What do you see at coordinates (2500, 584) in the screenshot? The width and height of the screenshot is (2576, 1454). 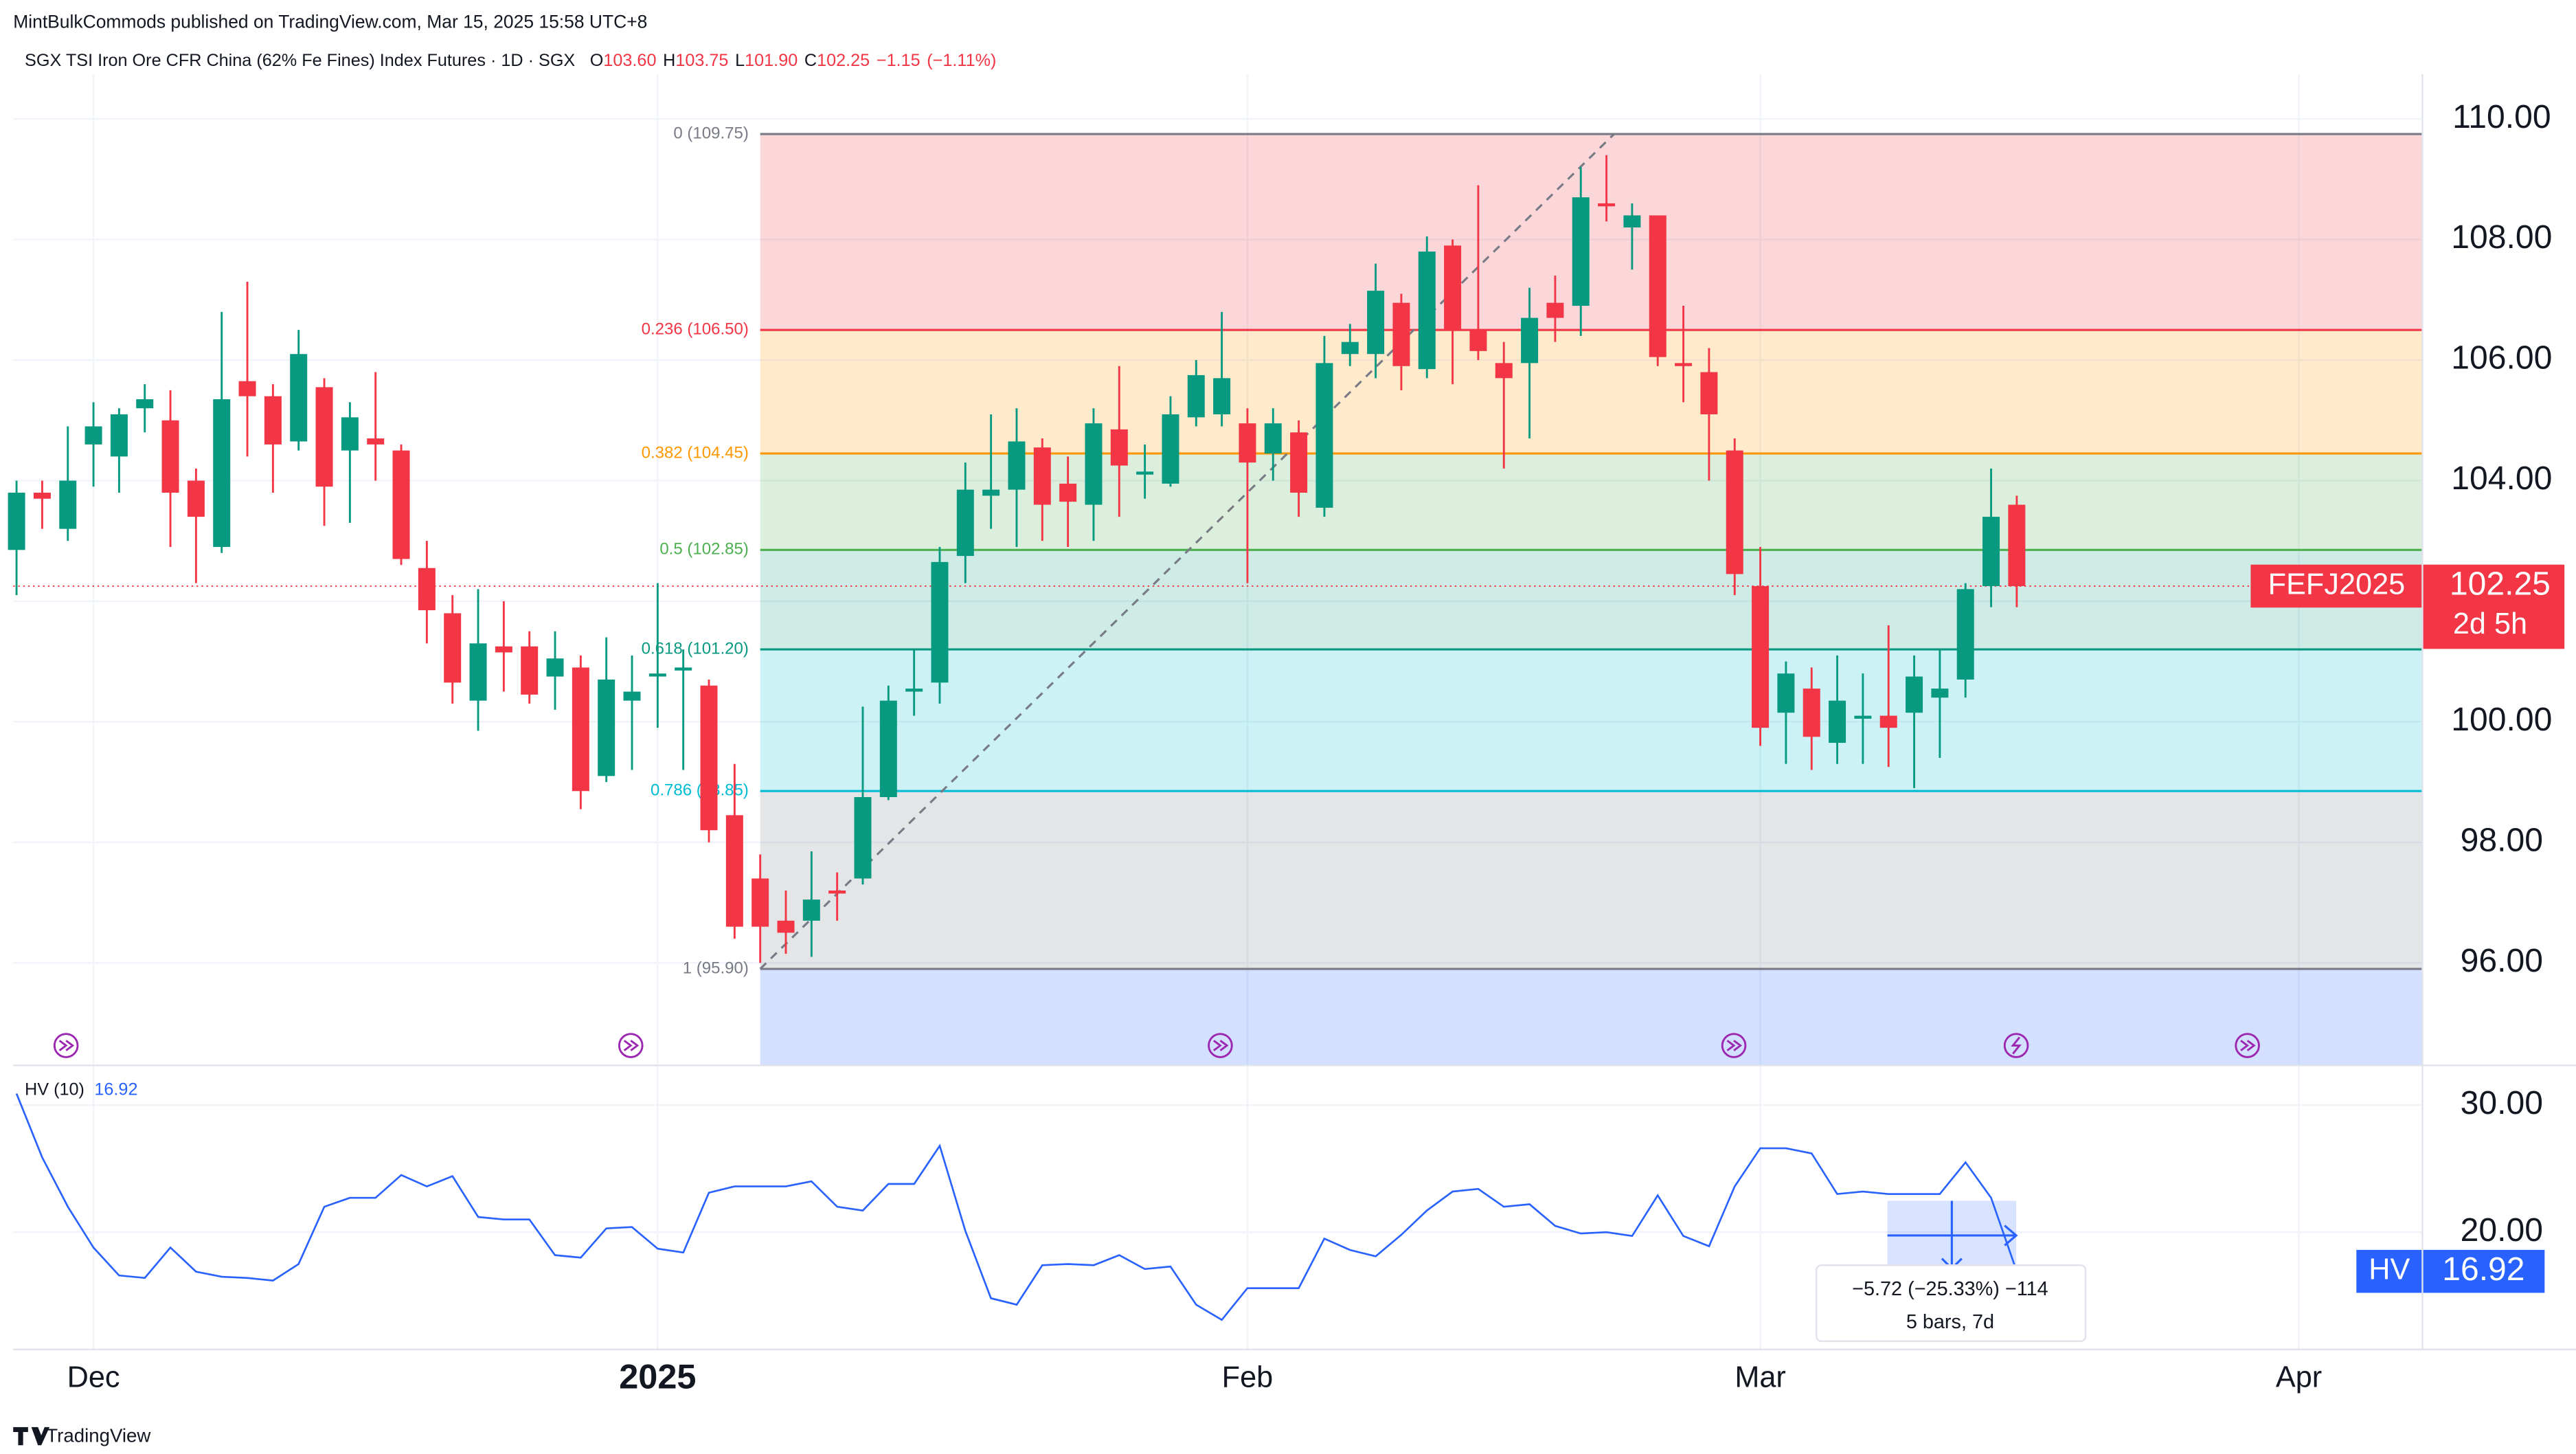 I see `price-badge: 102.25` at bounding box center [2500, 584].